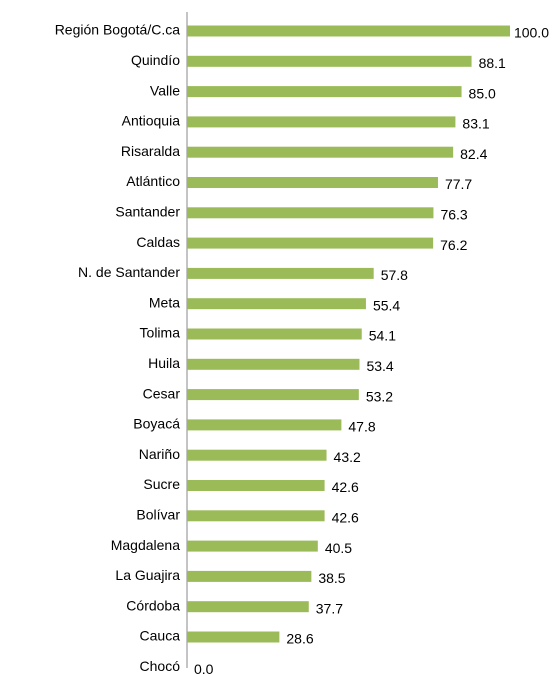  What do you see at coordinates (160, 333) in the screenshot?
I see `category-label: Tolima` at bounding box center [160, 333].